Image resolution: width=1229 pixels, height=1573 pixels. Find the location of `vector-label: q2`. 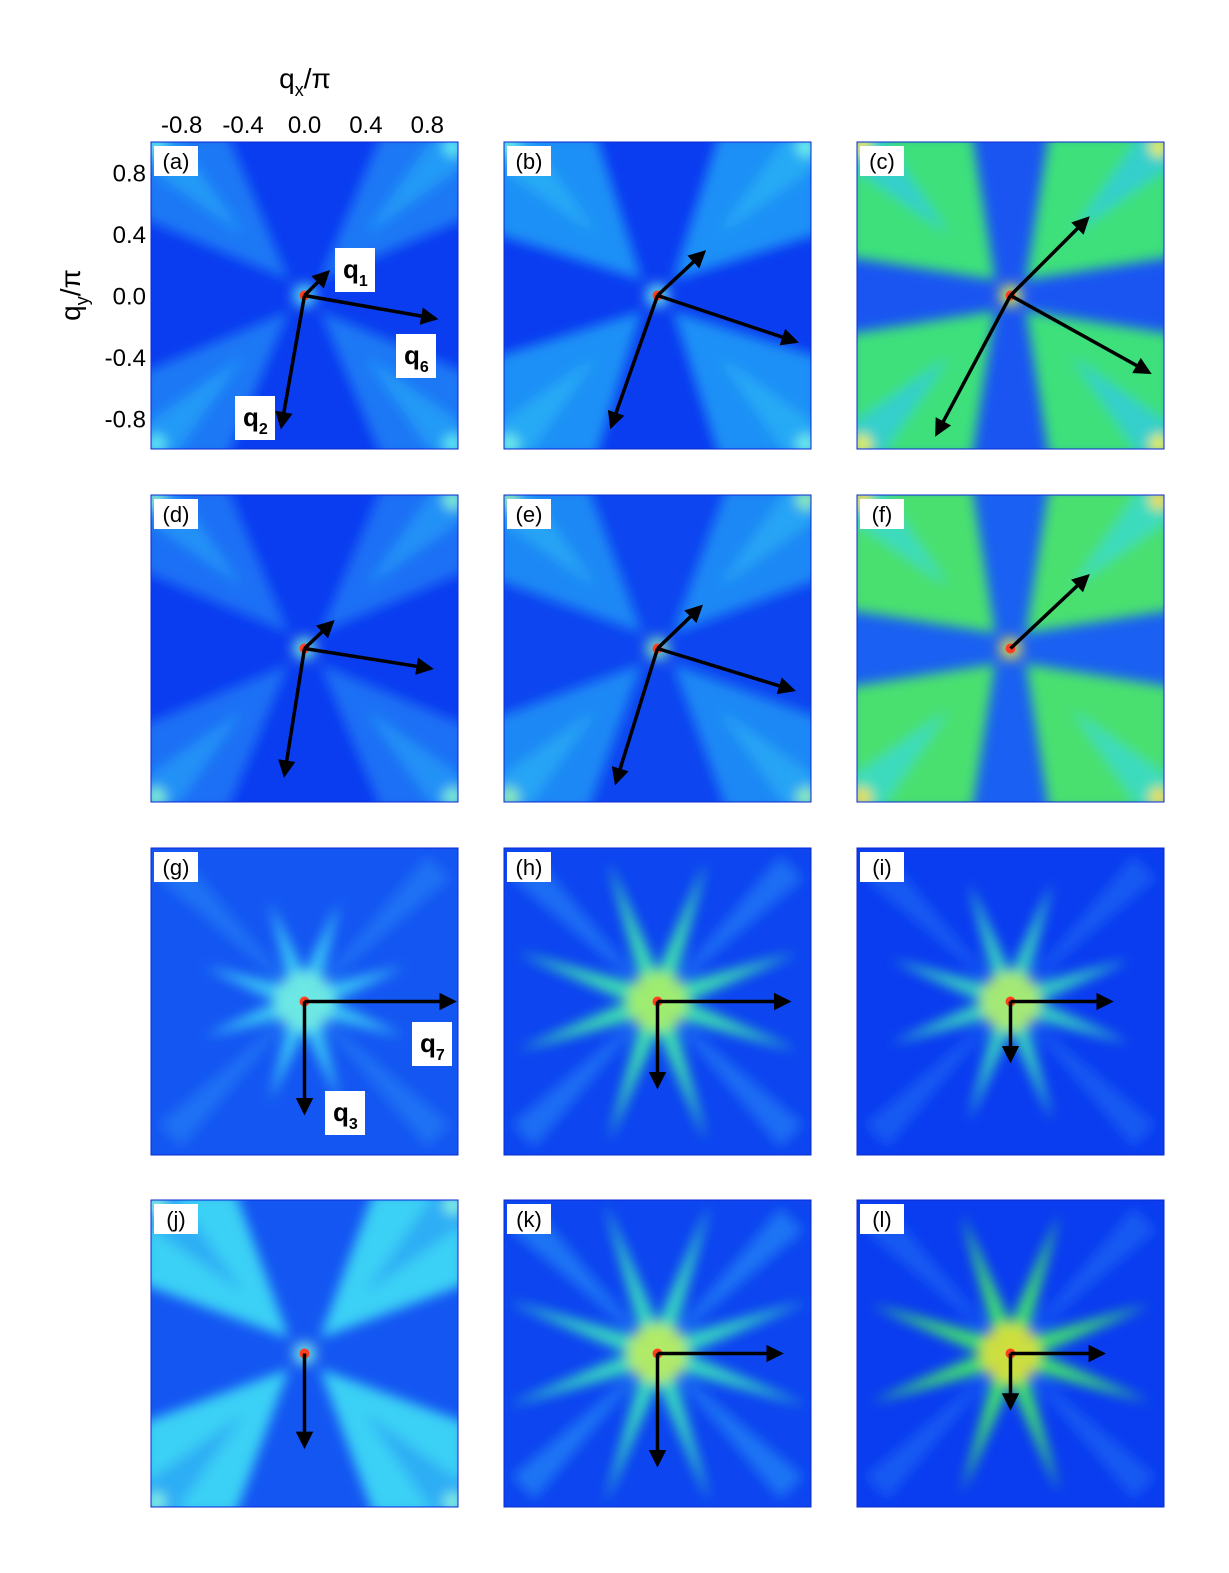

vector-label: q2 is located at coordinates (255, 420).